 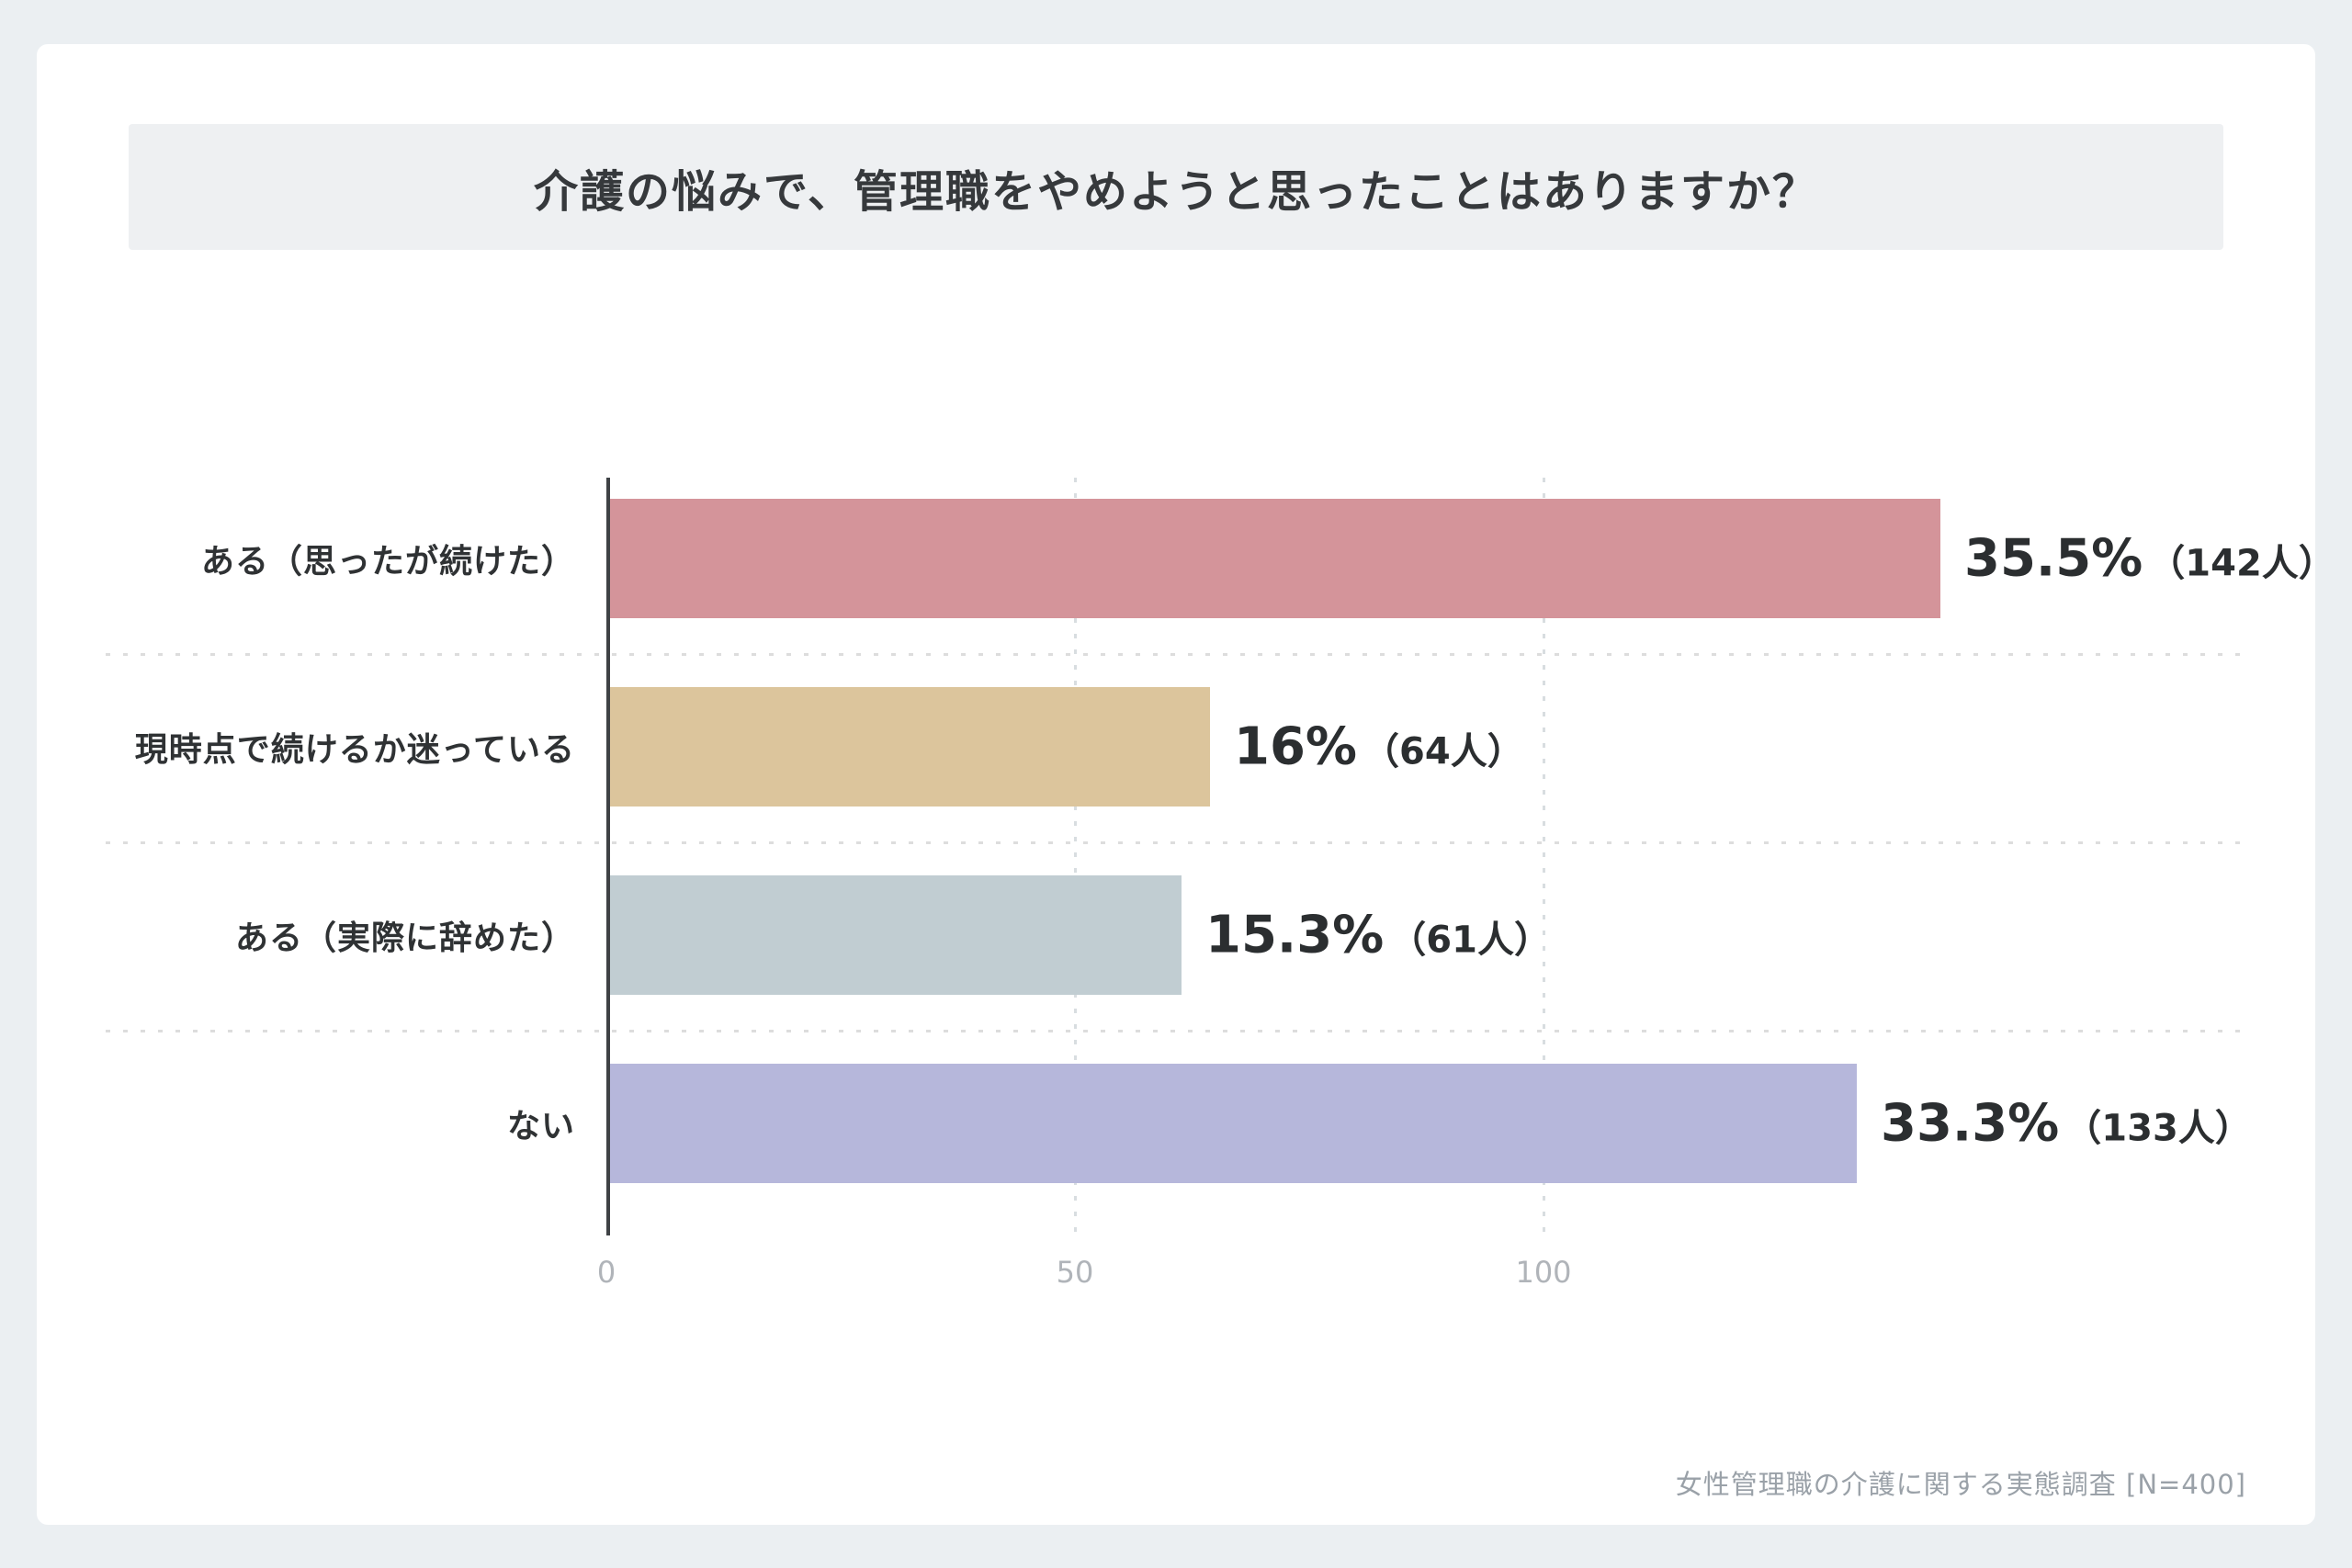 I want to click on value-percent: 16%, so click(x=1296, y=747).